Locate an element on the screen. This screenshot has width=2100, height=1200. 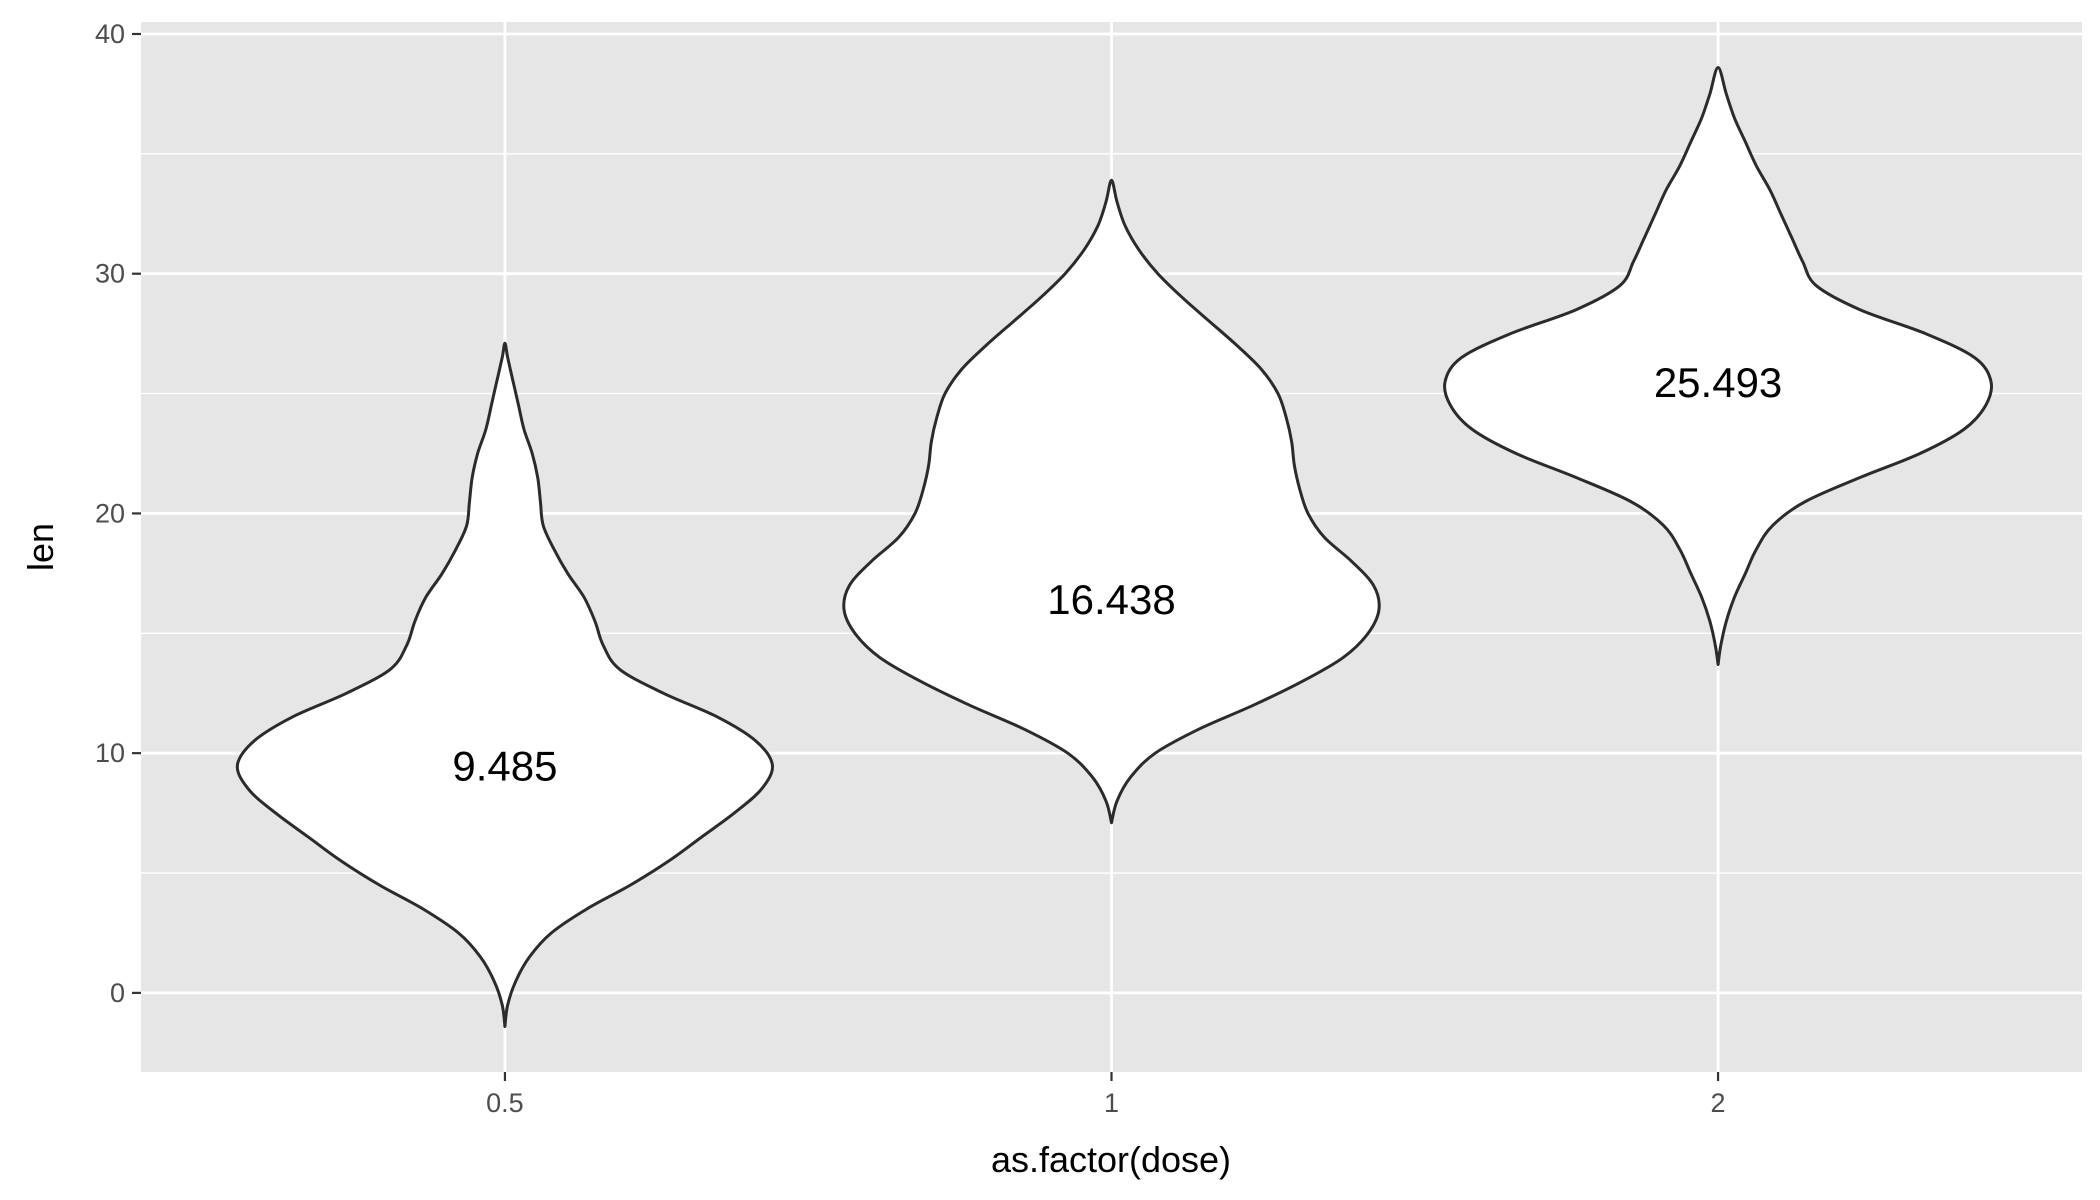
y-axis: 0 10 20 30 40 is located at coordinates (118, 513).